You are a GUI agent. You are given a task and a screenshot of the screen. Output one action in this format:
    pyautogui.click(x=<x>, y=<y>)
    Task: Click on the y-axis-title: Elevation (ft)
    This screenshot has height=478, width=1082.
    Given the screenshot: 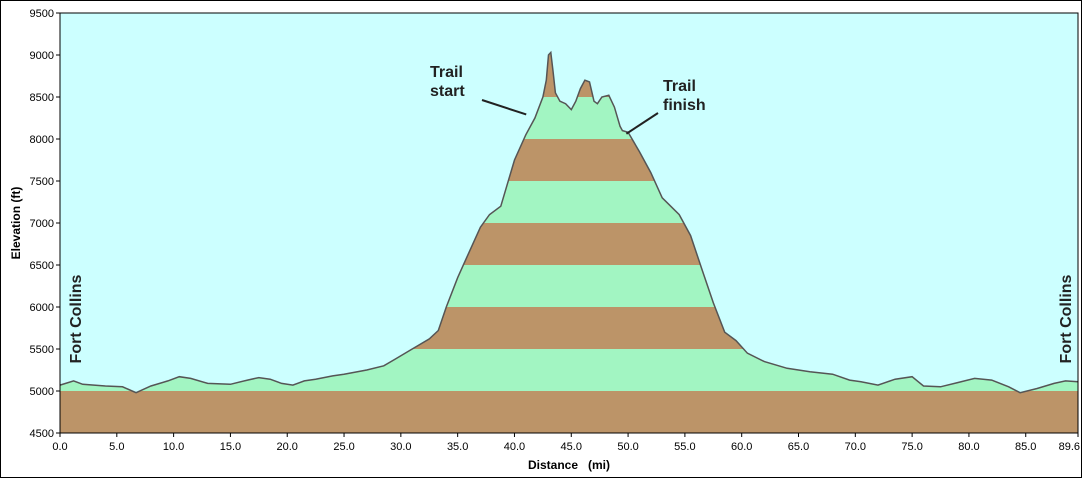 What is the action you would take?
    pyautogui.click(x=16, y=223)
    